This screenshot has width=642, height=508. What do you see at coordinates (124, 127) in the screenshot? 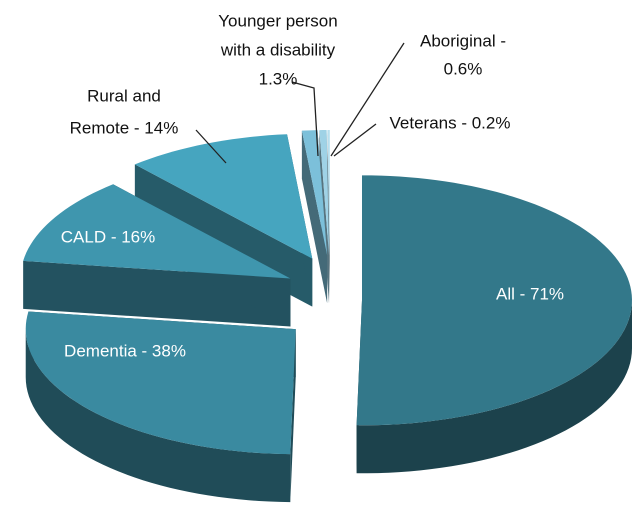
I see `data-label: Remote - 14%` at bounding box center [124, 127].